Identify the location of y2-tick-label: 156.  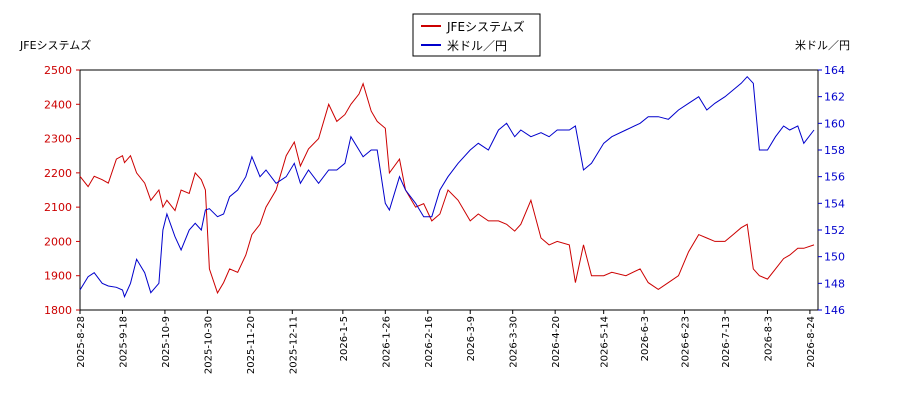
(834, 177).